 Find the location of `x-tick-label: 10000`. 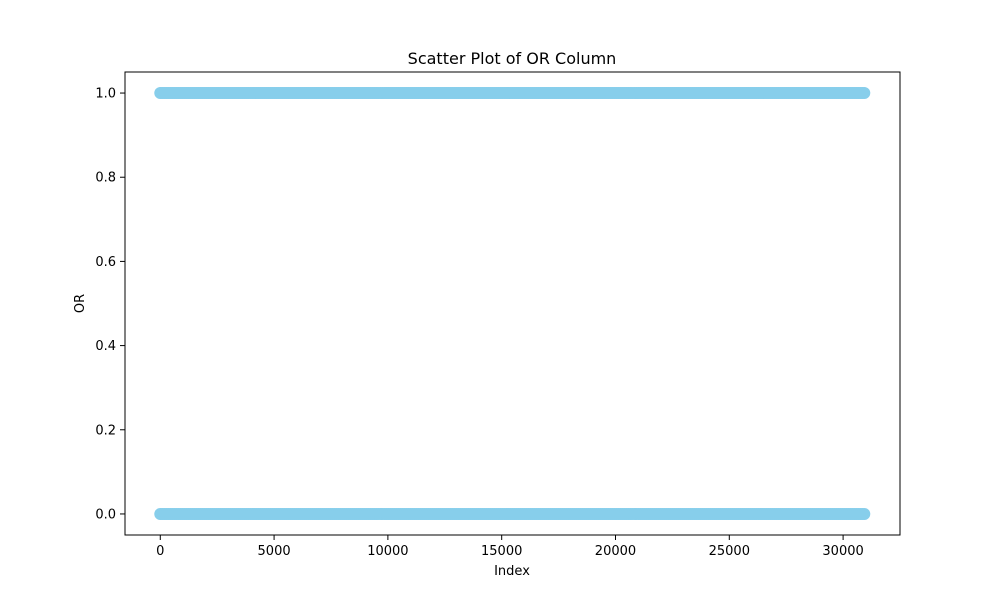

x-tick-label: 10000 is located at coordinates (387, 551).